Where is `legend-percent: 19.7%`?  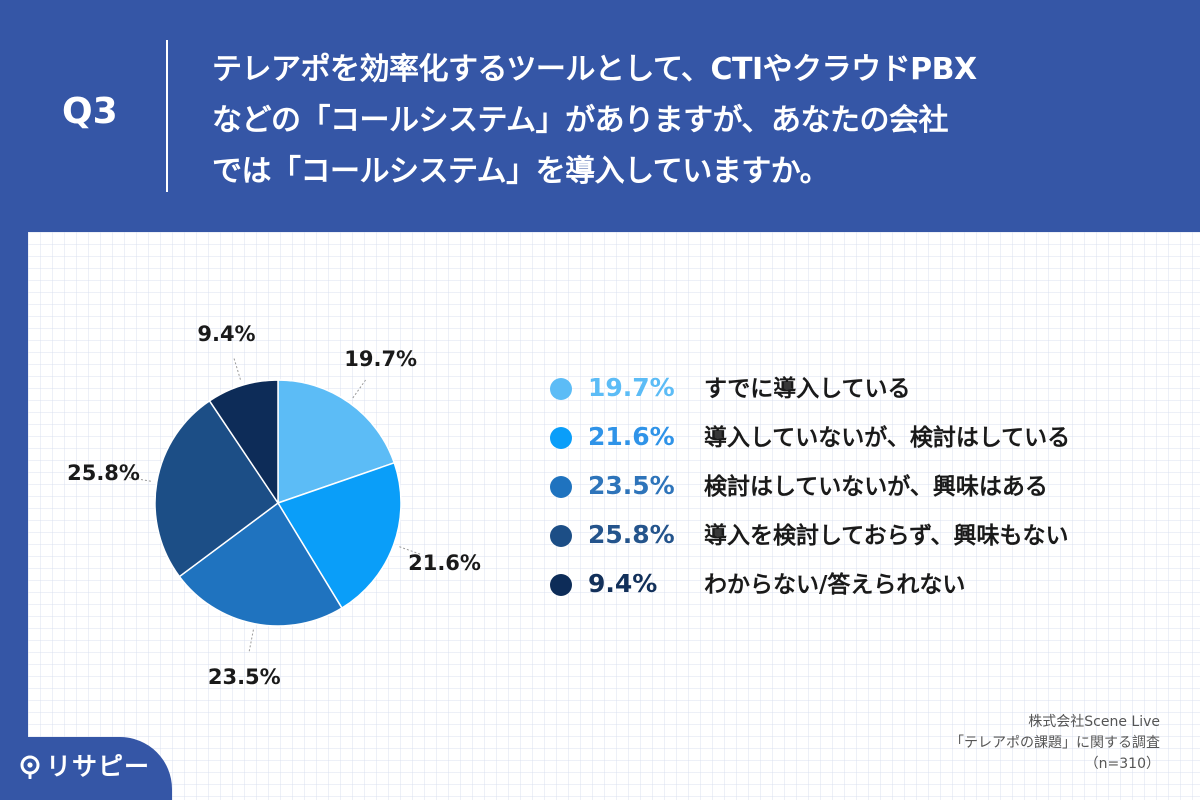
legend-percent: 19.7% is located at coordinates (631, 387).